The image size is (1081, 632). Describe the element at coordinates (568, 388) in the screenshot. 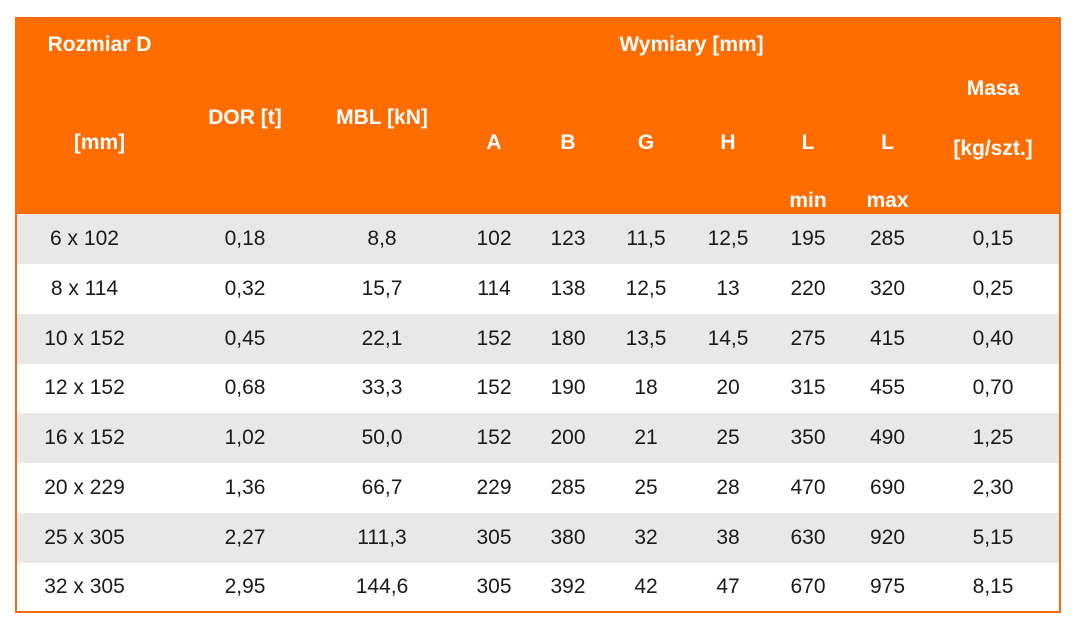

I see `cell-b: 190` at that location.